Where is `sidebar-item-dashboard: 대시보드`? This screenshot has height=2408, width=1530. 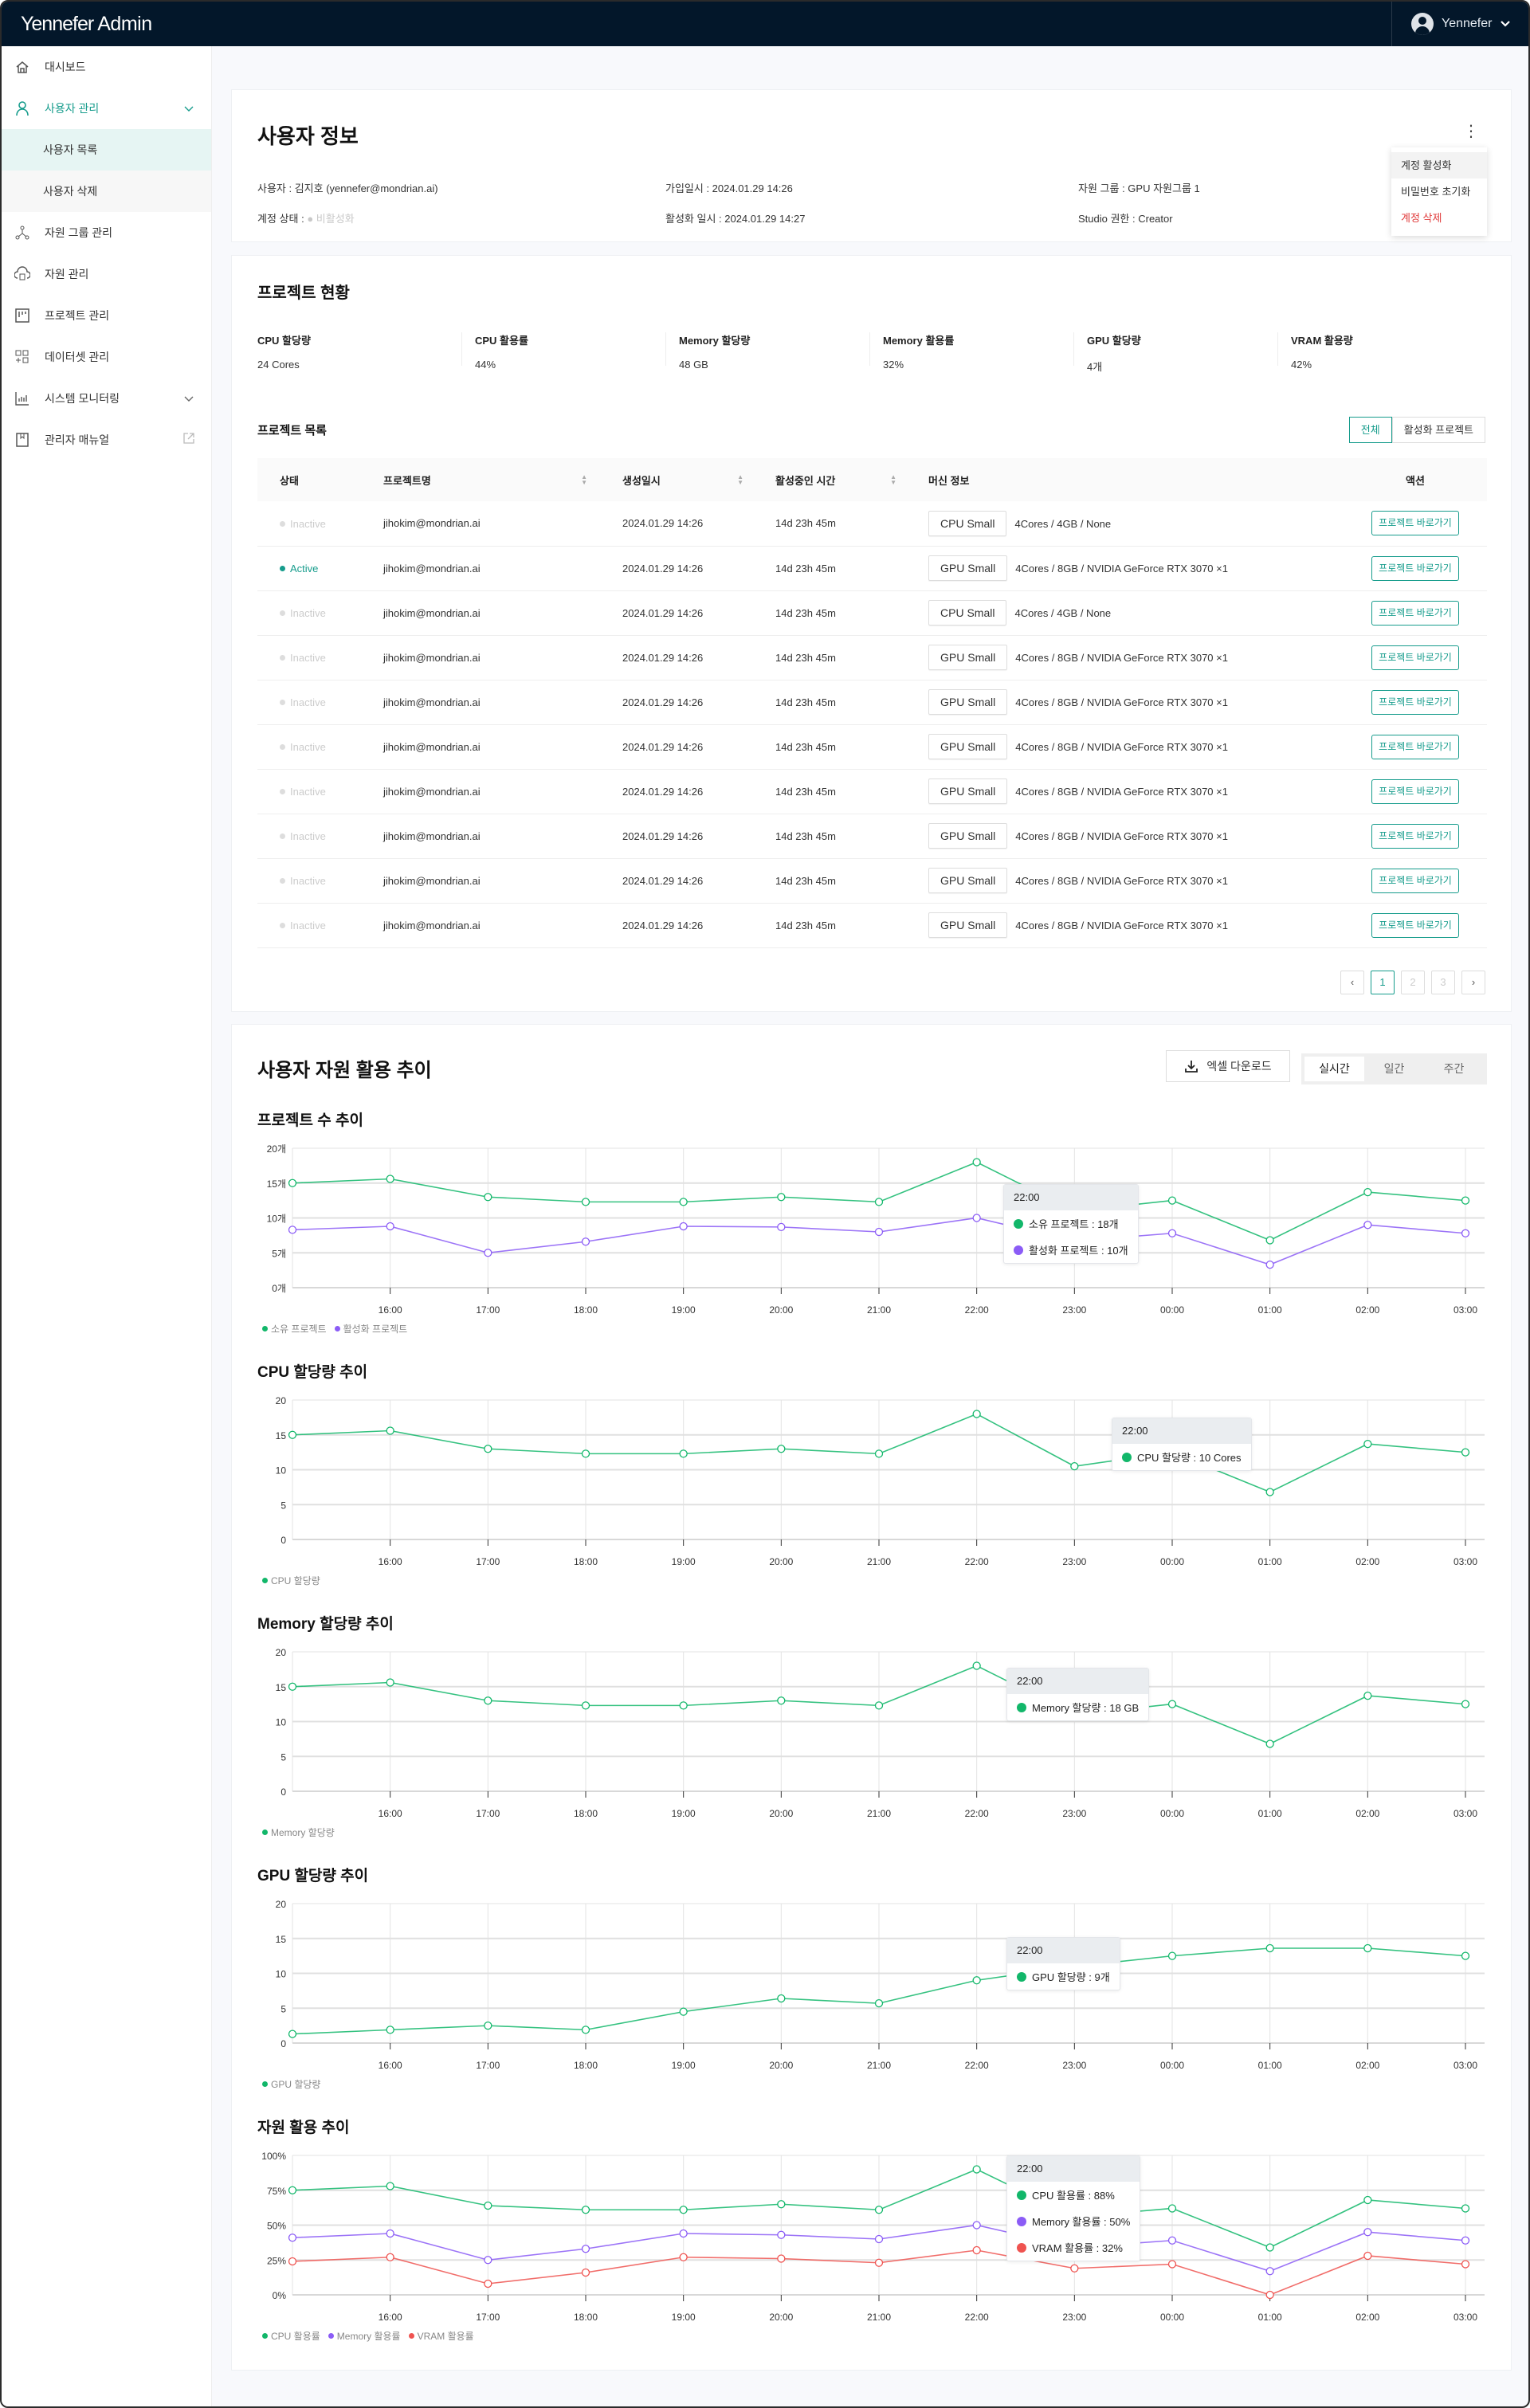 sidebar-item-dashboard: 대시보드 is located at coordinates (106, 67).